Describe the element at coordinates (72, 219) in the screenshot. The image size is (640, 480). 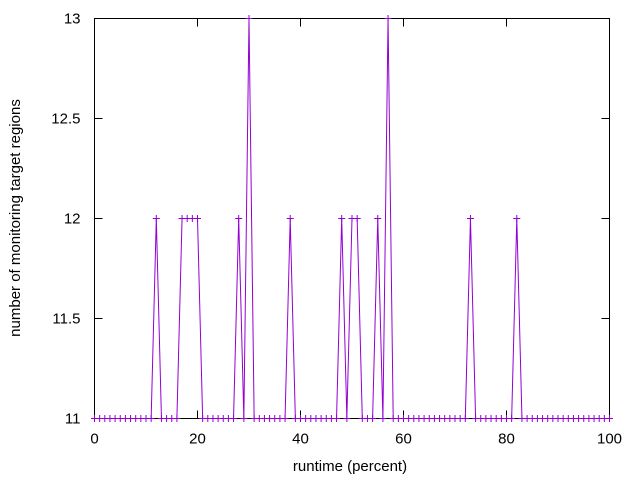
I see `y-tick-label: 12` at that location.